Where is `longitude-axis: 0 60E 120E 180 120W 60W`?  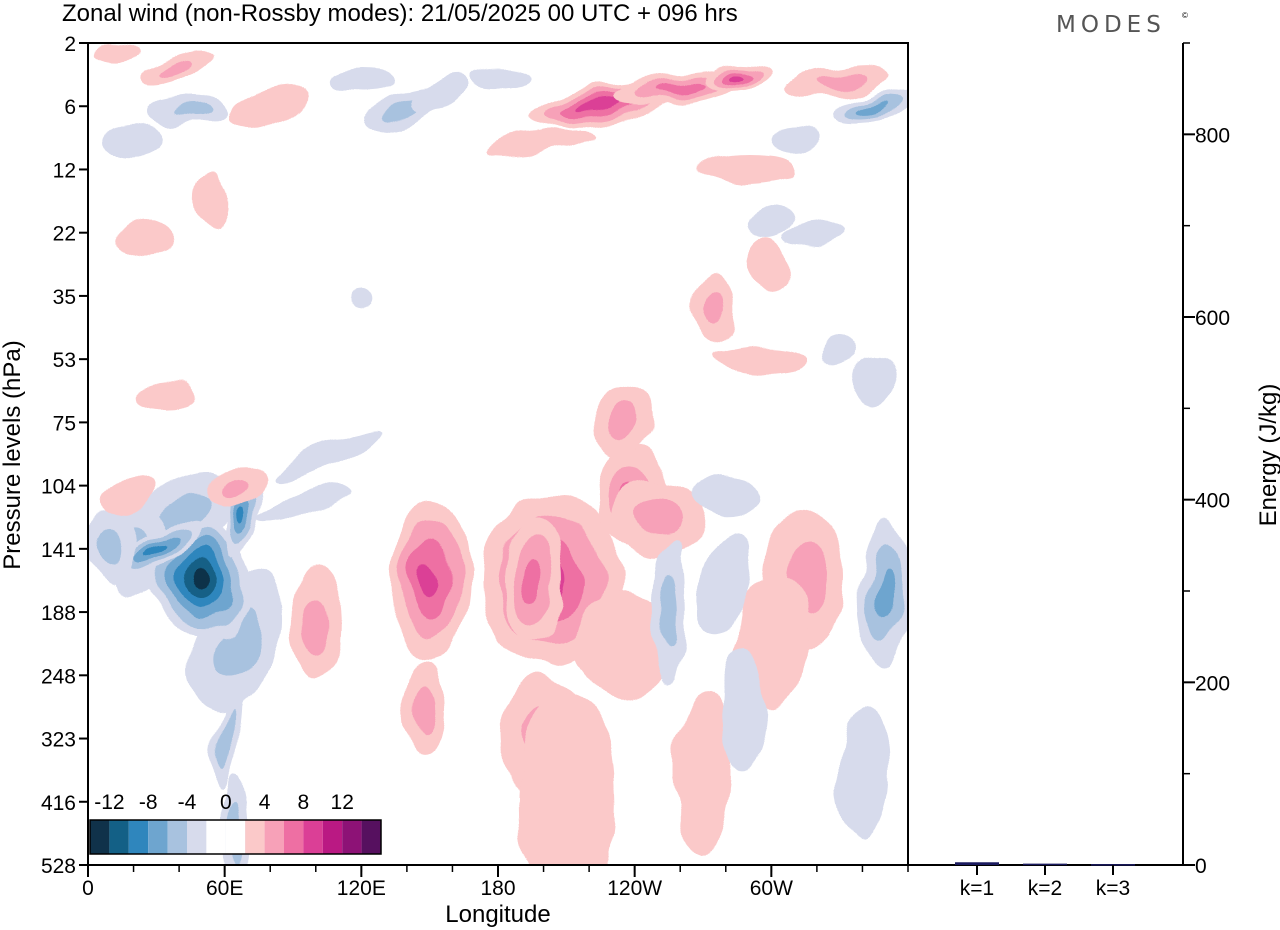 longitude-axis: 0 60E 120E 180 120W 60W is located at coordinates (495, 882).